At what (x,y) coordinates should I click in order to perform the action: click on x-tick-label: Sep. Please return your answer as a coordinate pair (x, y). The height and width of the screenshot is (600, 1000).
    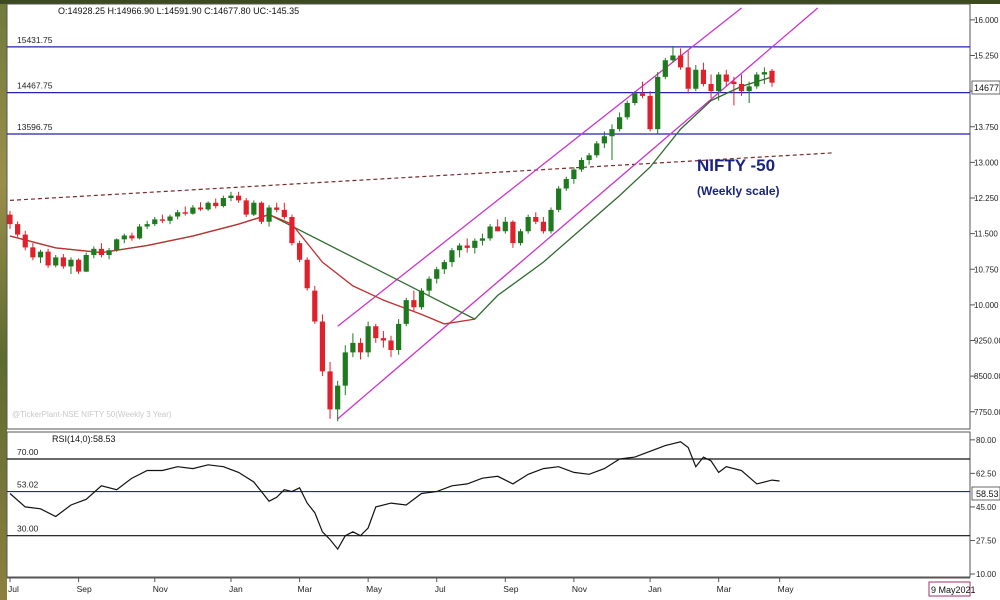
    Looking at the image, I should click on (510, 589).